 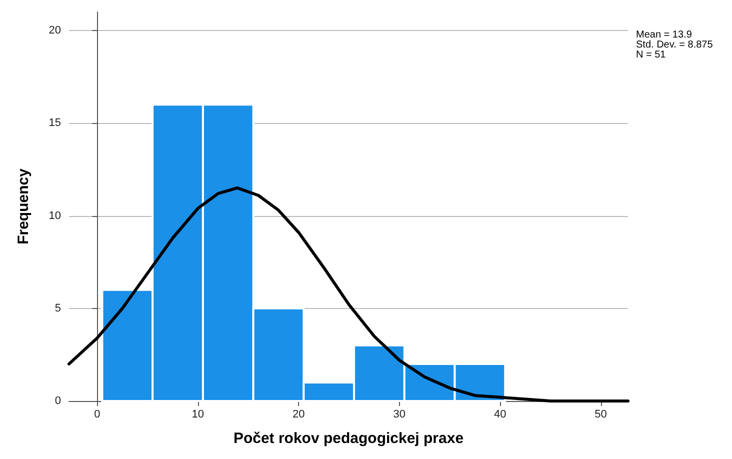 I want to click on text: Mean = 13.9, so click(x=664, y=35).